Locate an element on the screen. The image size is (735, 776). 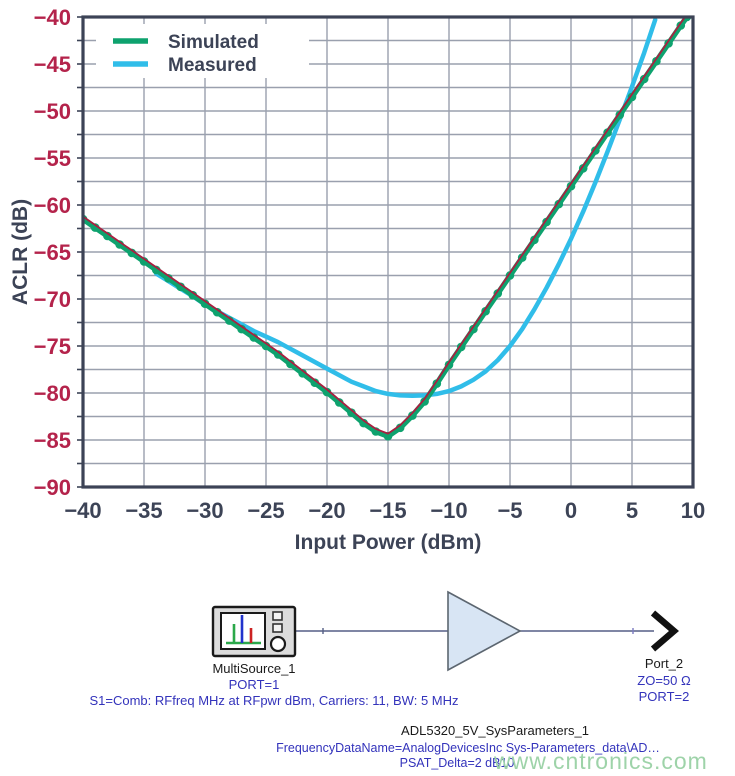
amplifier-label: ADL5320_5V_SysParameters_1 is located at coordinates (495, 730).